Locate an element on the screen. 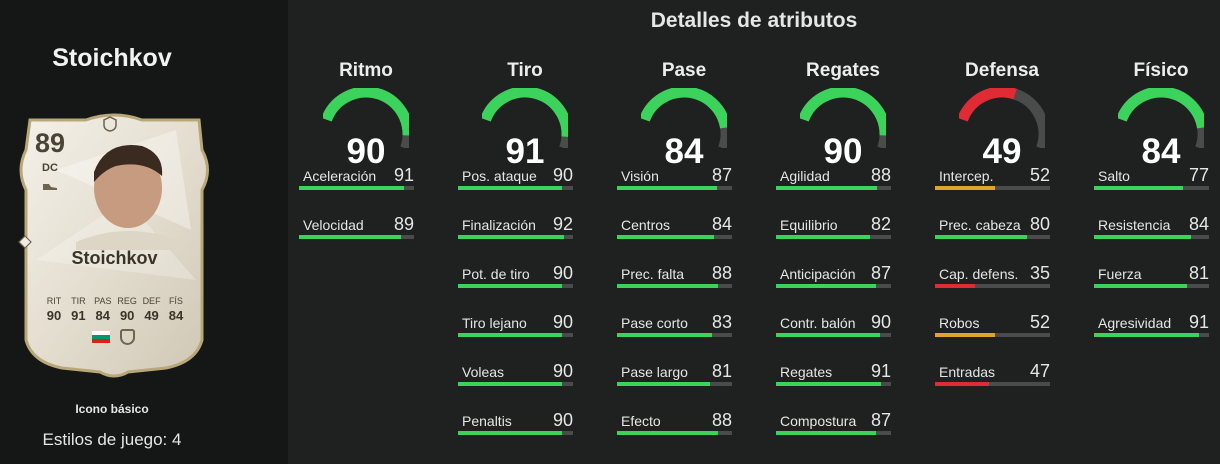  attribute-value: 82 is located at coordinates (880, 224).